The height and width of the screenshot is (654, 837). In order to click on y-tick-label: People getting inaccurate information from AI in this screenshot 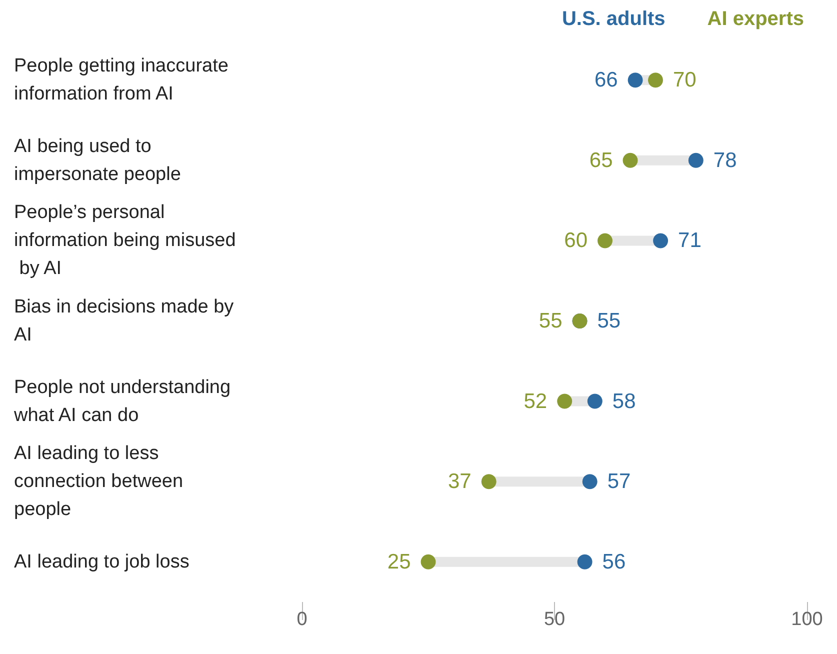, I will do `click(124, 80)`.